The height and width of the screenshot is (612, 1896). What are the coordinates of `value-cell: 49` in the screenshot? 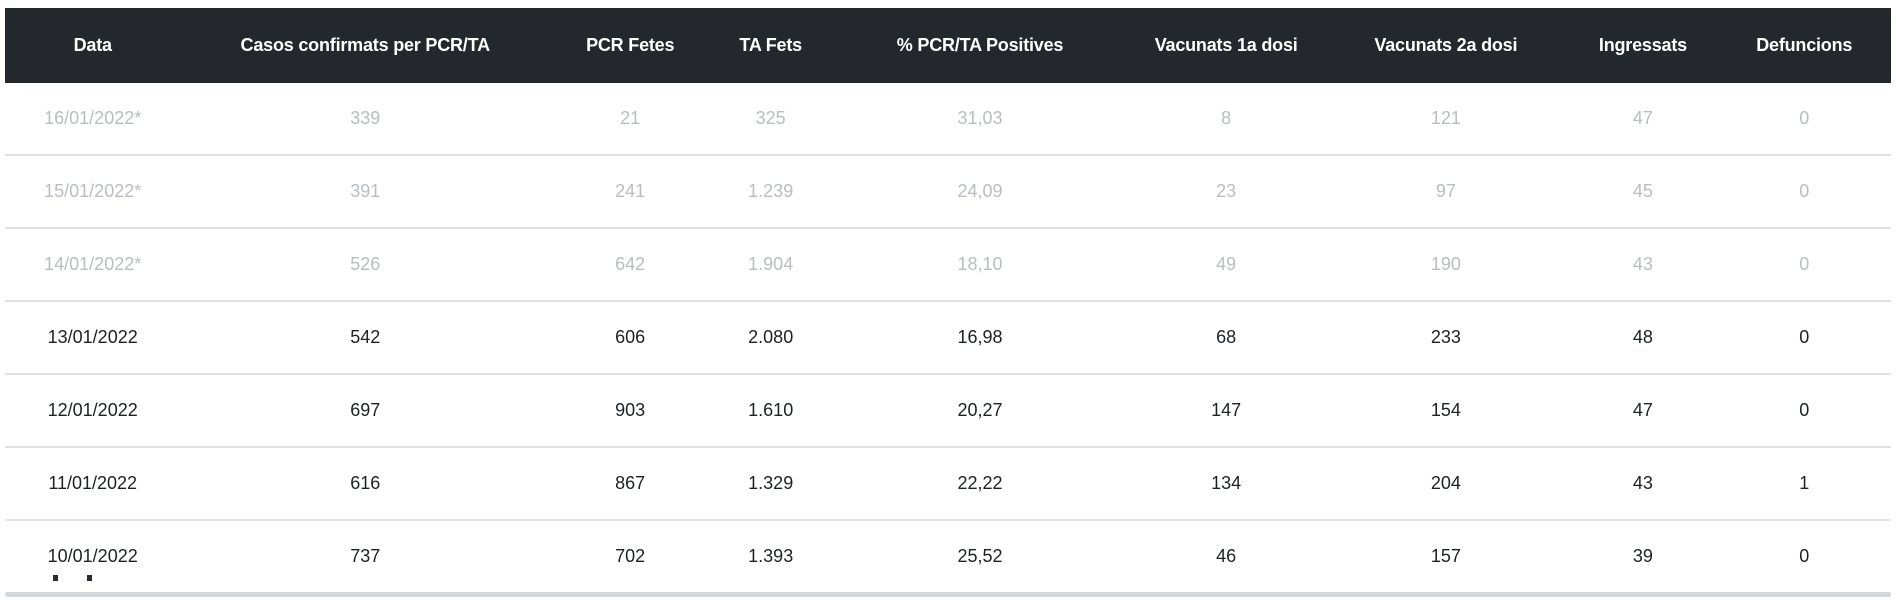 It's located at (1226, 264).